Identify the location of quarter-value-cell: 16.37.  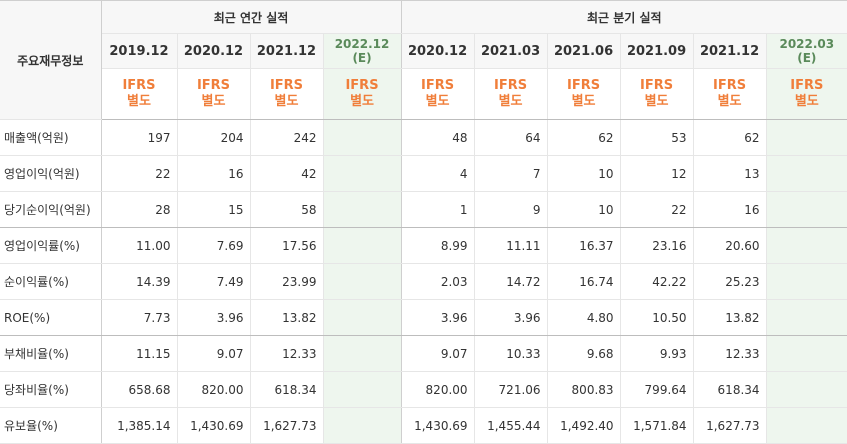
(584, 245).